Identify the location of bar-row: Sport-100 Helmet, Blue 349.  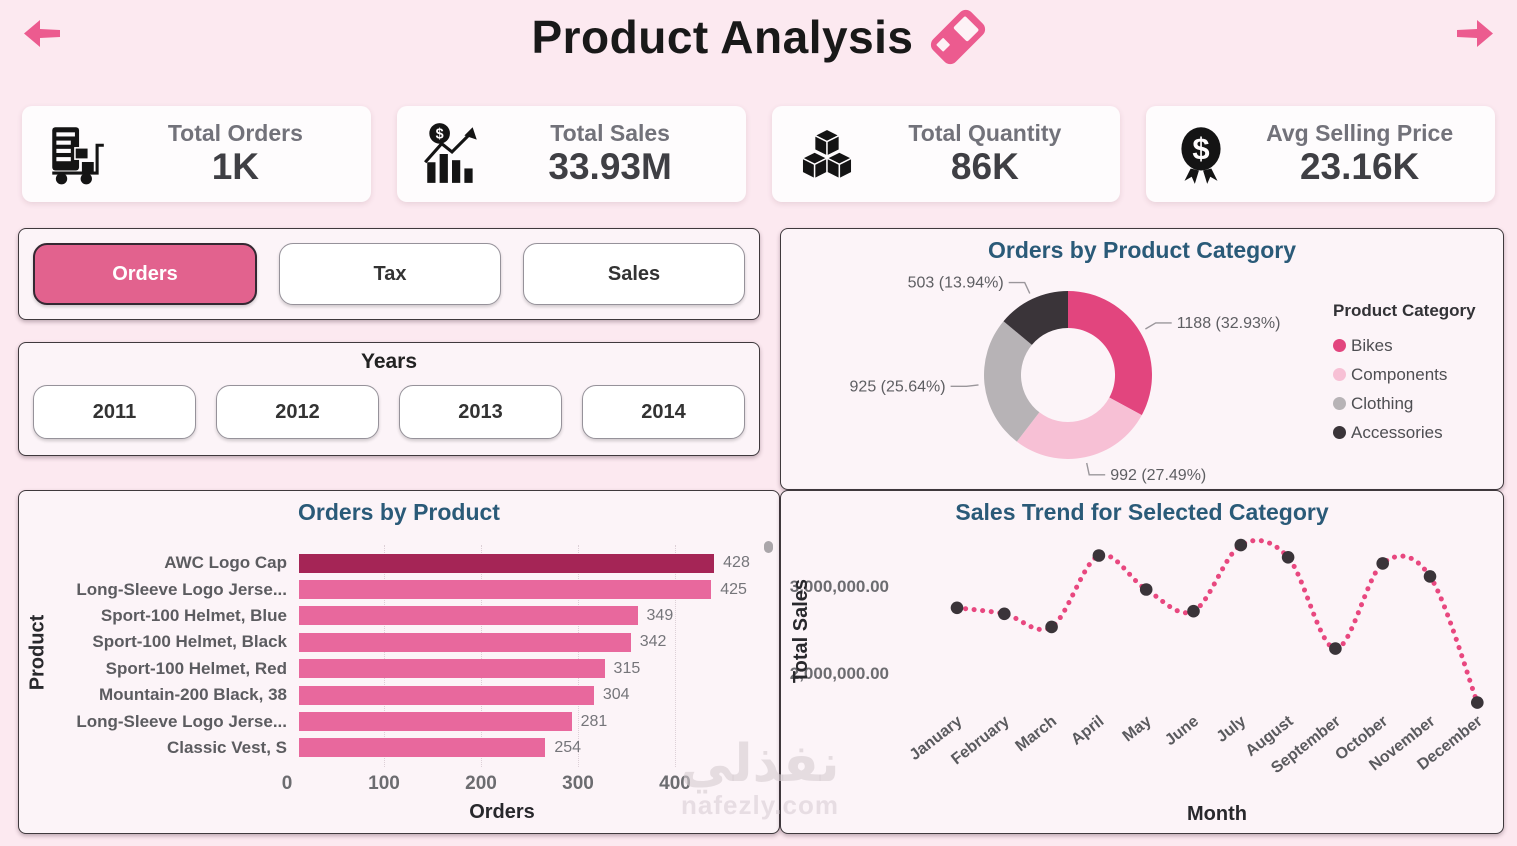
(392, 616).